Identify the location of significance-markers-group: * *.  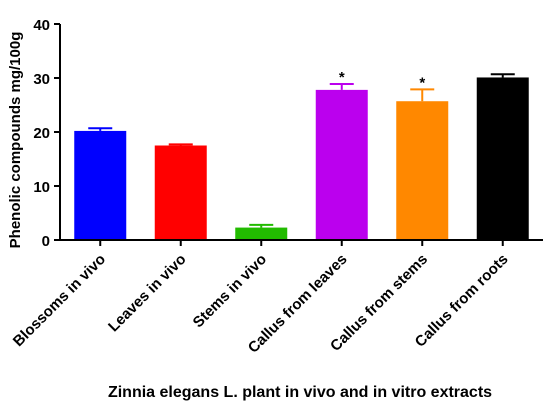
(382, 80).